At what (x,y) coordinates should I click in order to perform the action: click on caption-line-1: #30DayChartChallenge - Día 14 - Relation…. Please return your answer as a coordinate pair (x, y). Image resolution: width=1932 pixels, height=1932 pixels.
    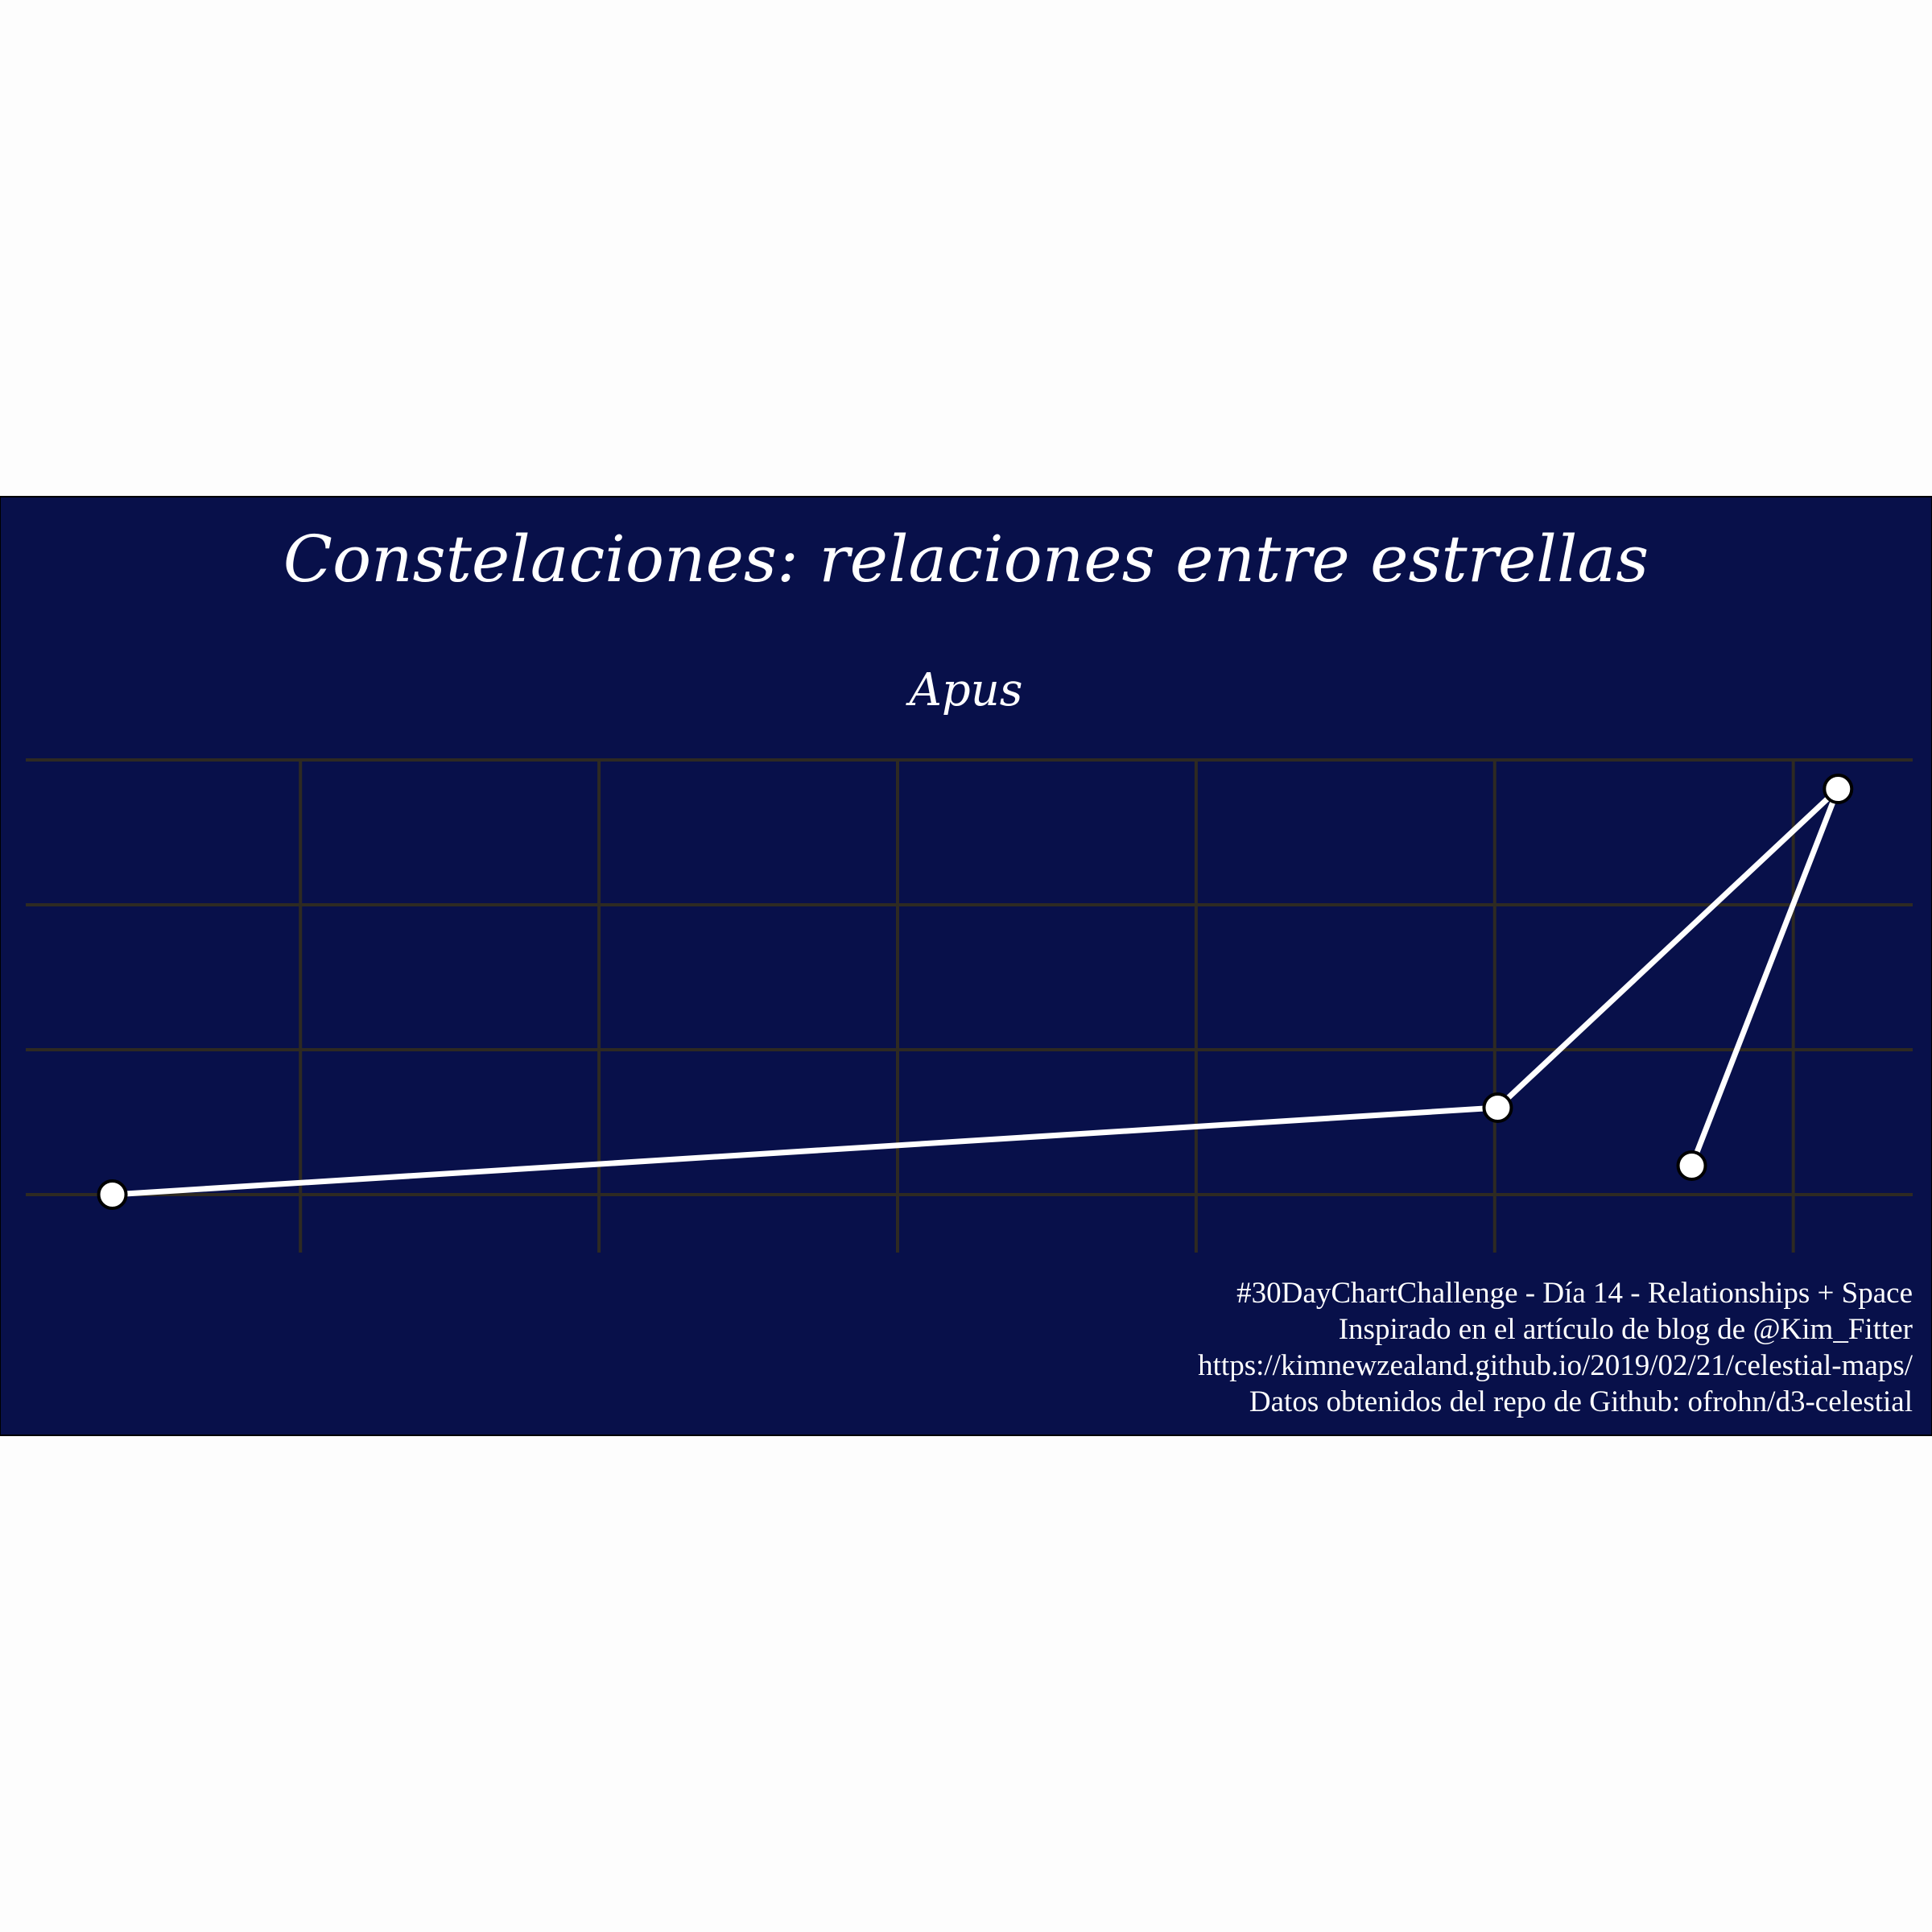
    Looking at the image, I should click on (1574, 1293).